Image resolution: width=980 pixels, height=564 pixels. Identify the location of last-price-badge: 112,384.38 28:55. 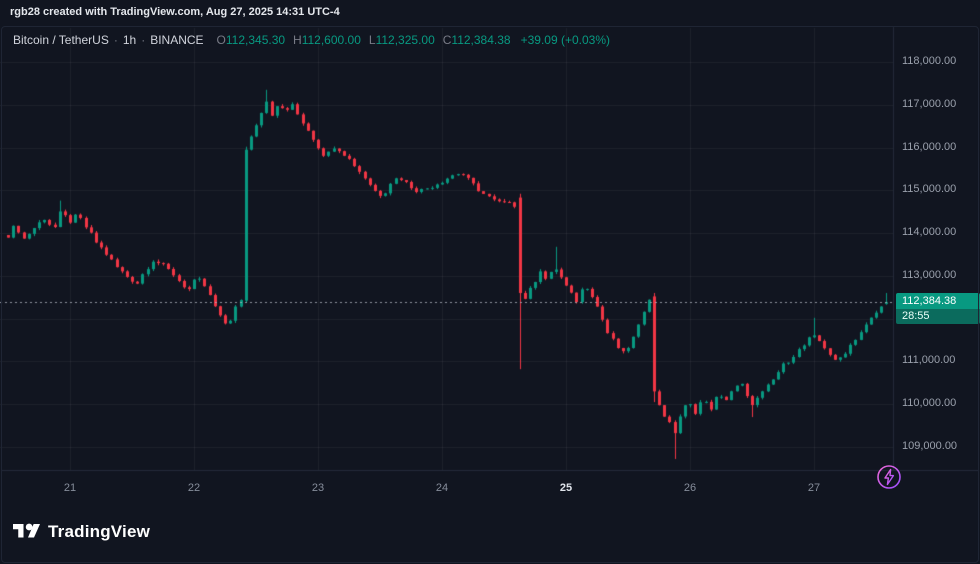
(938, 309).